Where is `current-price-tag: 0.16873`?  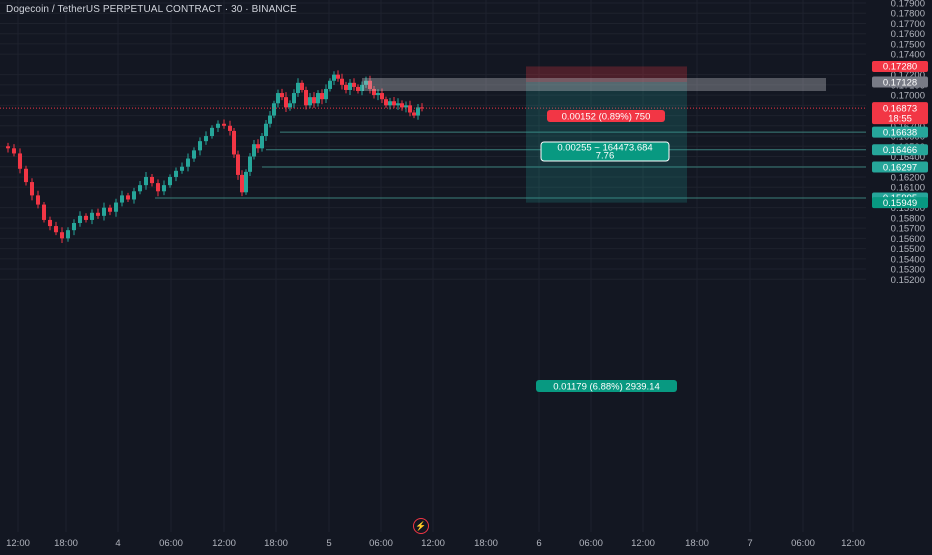 current-price-tag: 0.16873 is located at coordinates (900, 108).